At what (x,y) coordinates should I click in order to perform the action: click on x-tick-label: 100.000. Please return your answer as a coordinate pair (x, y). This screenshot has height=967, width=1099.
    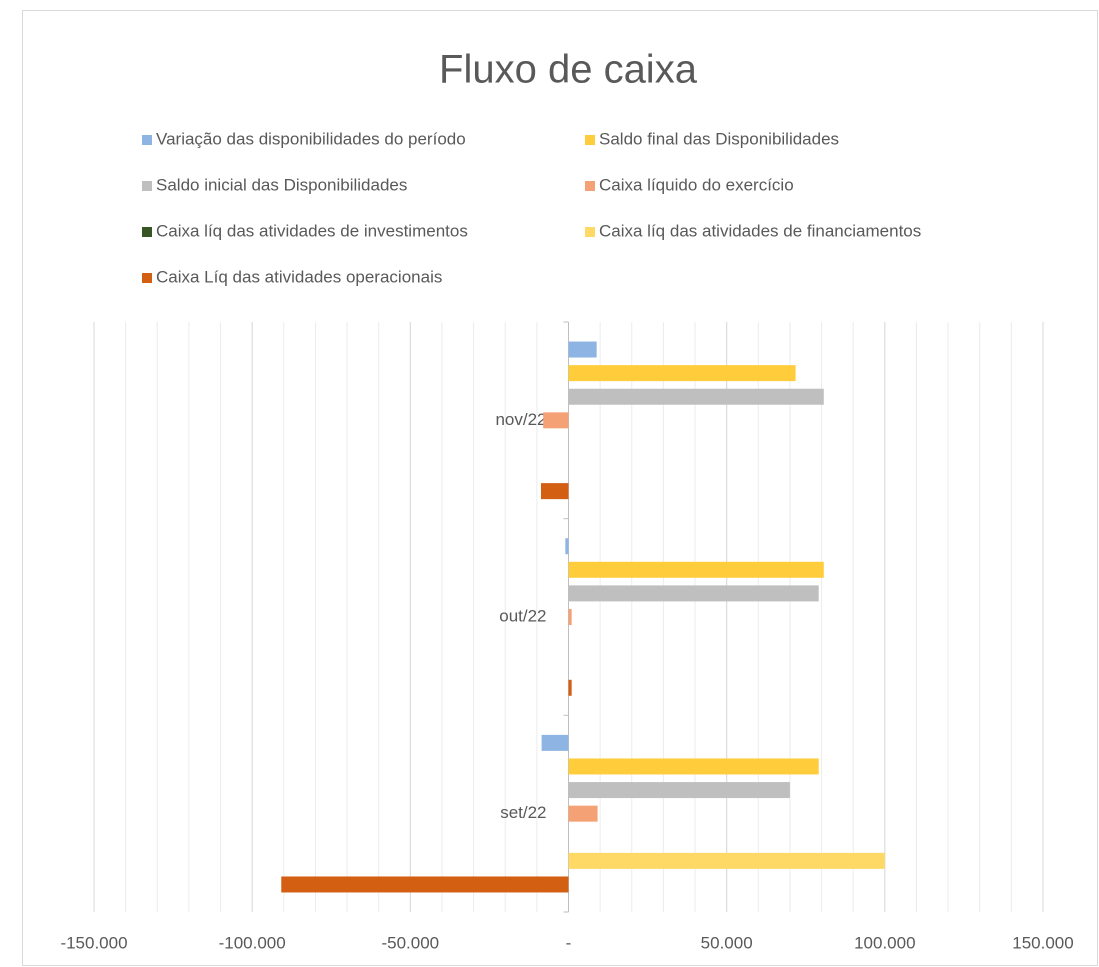
    Looking at the image, I should click on (884, 942).